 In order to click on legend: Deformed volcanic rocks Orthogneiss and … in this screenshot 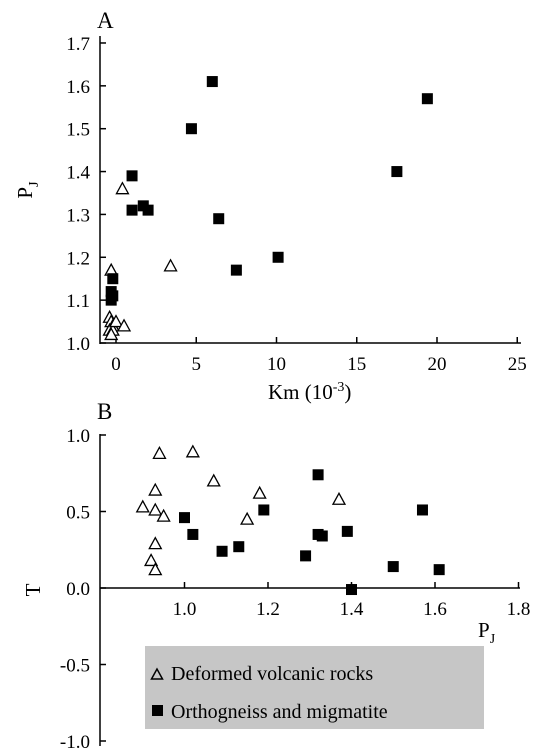, I will do `click(314, 687)`.